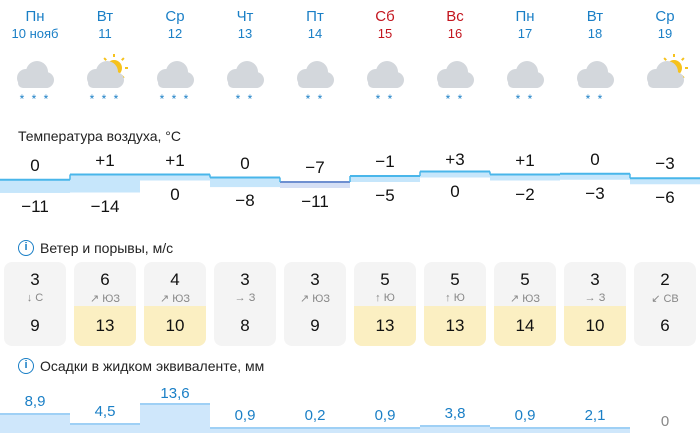 The width and height of the screenshot is (700, 433). I want to click on wind-card: 3 → З 8, so click(245, 304).